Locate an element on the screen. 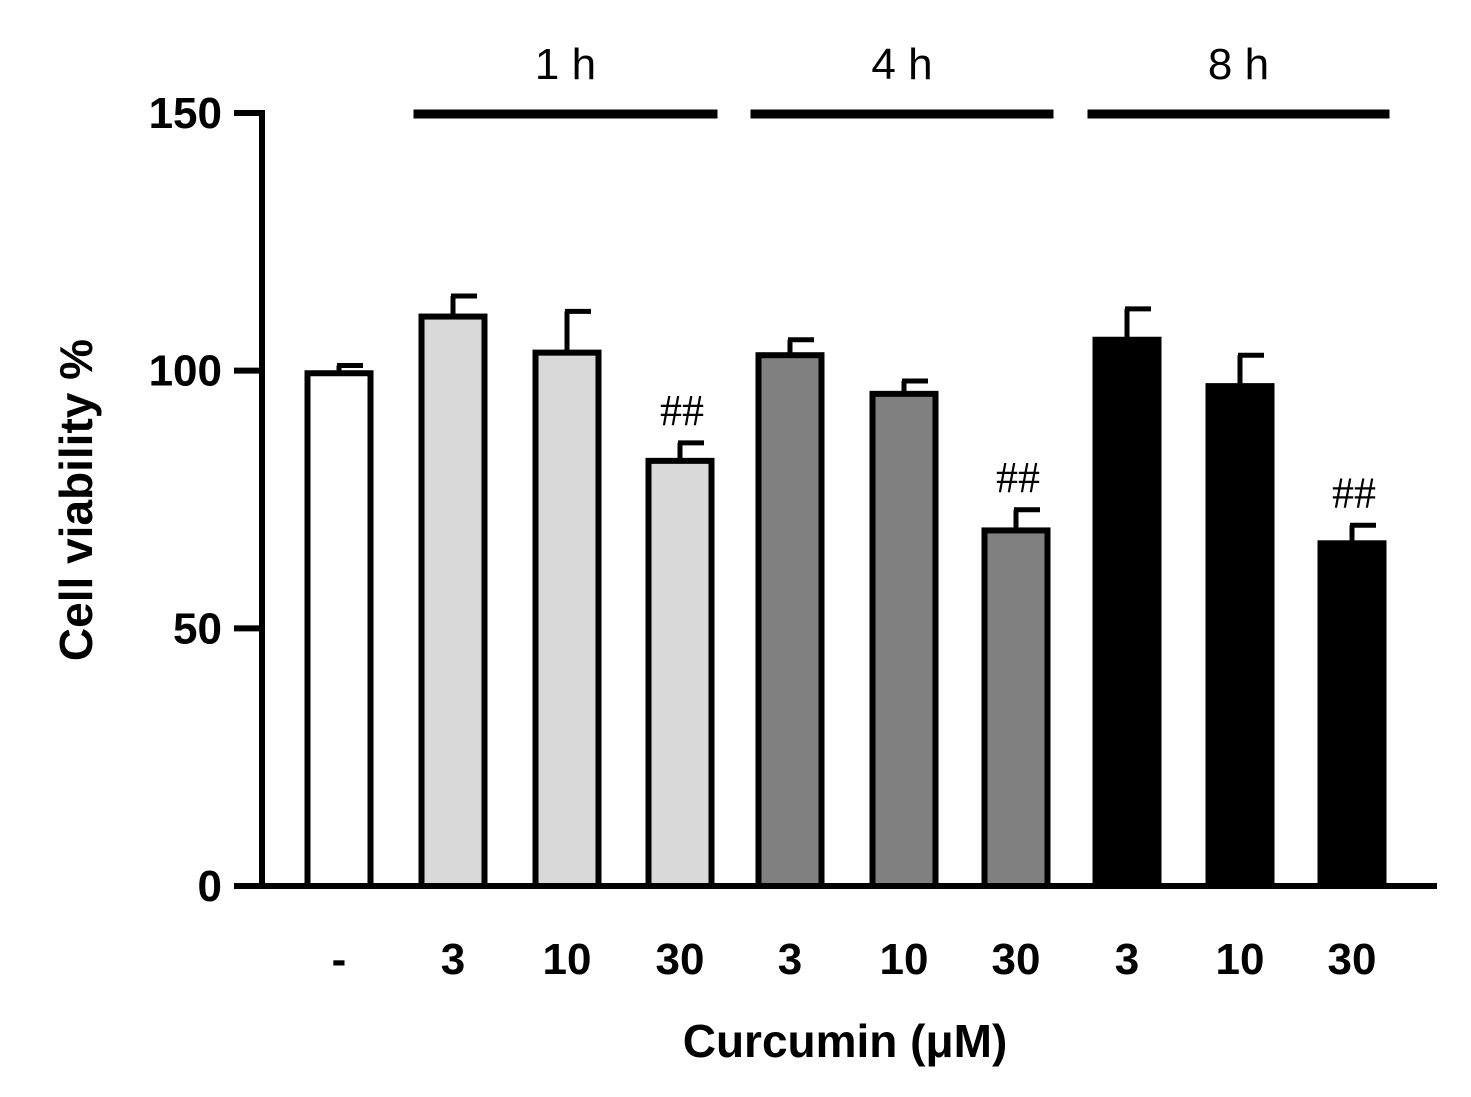  x-ticks-layer: - 3 10 30 3 10 30 3 10 30 is located at coordinates (854, 959).